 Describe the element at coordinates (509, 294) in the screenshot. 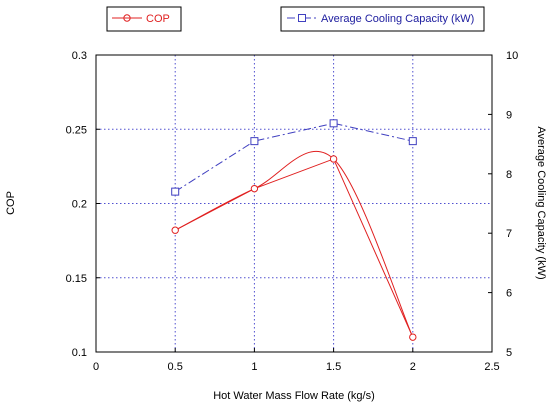

I see `y2-tick-label: 6` at that location.